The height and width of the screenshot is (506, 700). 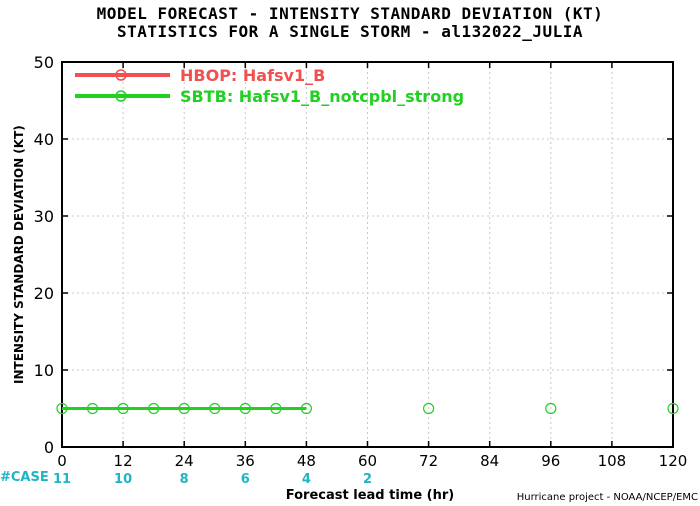 I want to click on x-tick-label-48: 48, so click(x=306, y=461).